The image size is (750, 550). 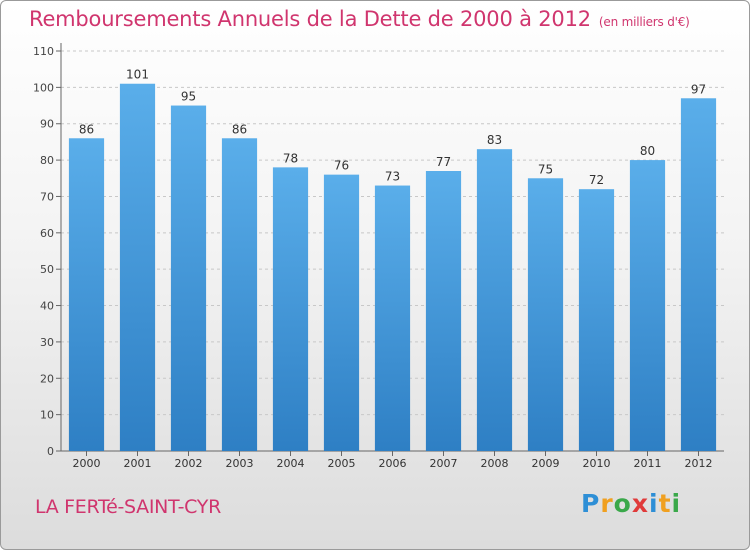 I want to click on commune-name: LA FERTé-SAINT-CYR, so click(x=128, y=507).